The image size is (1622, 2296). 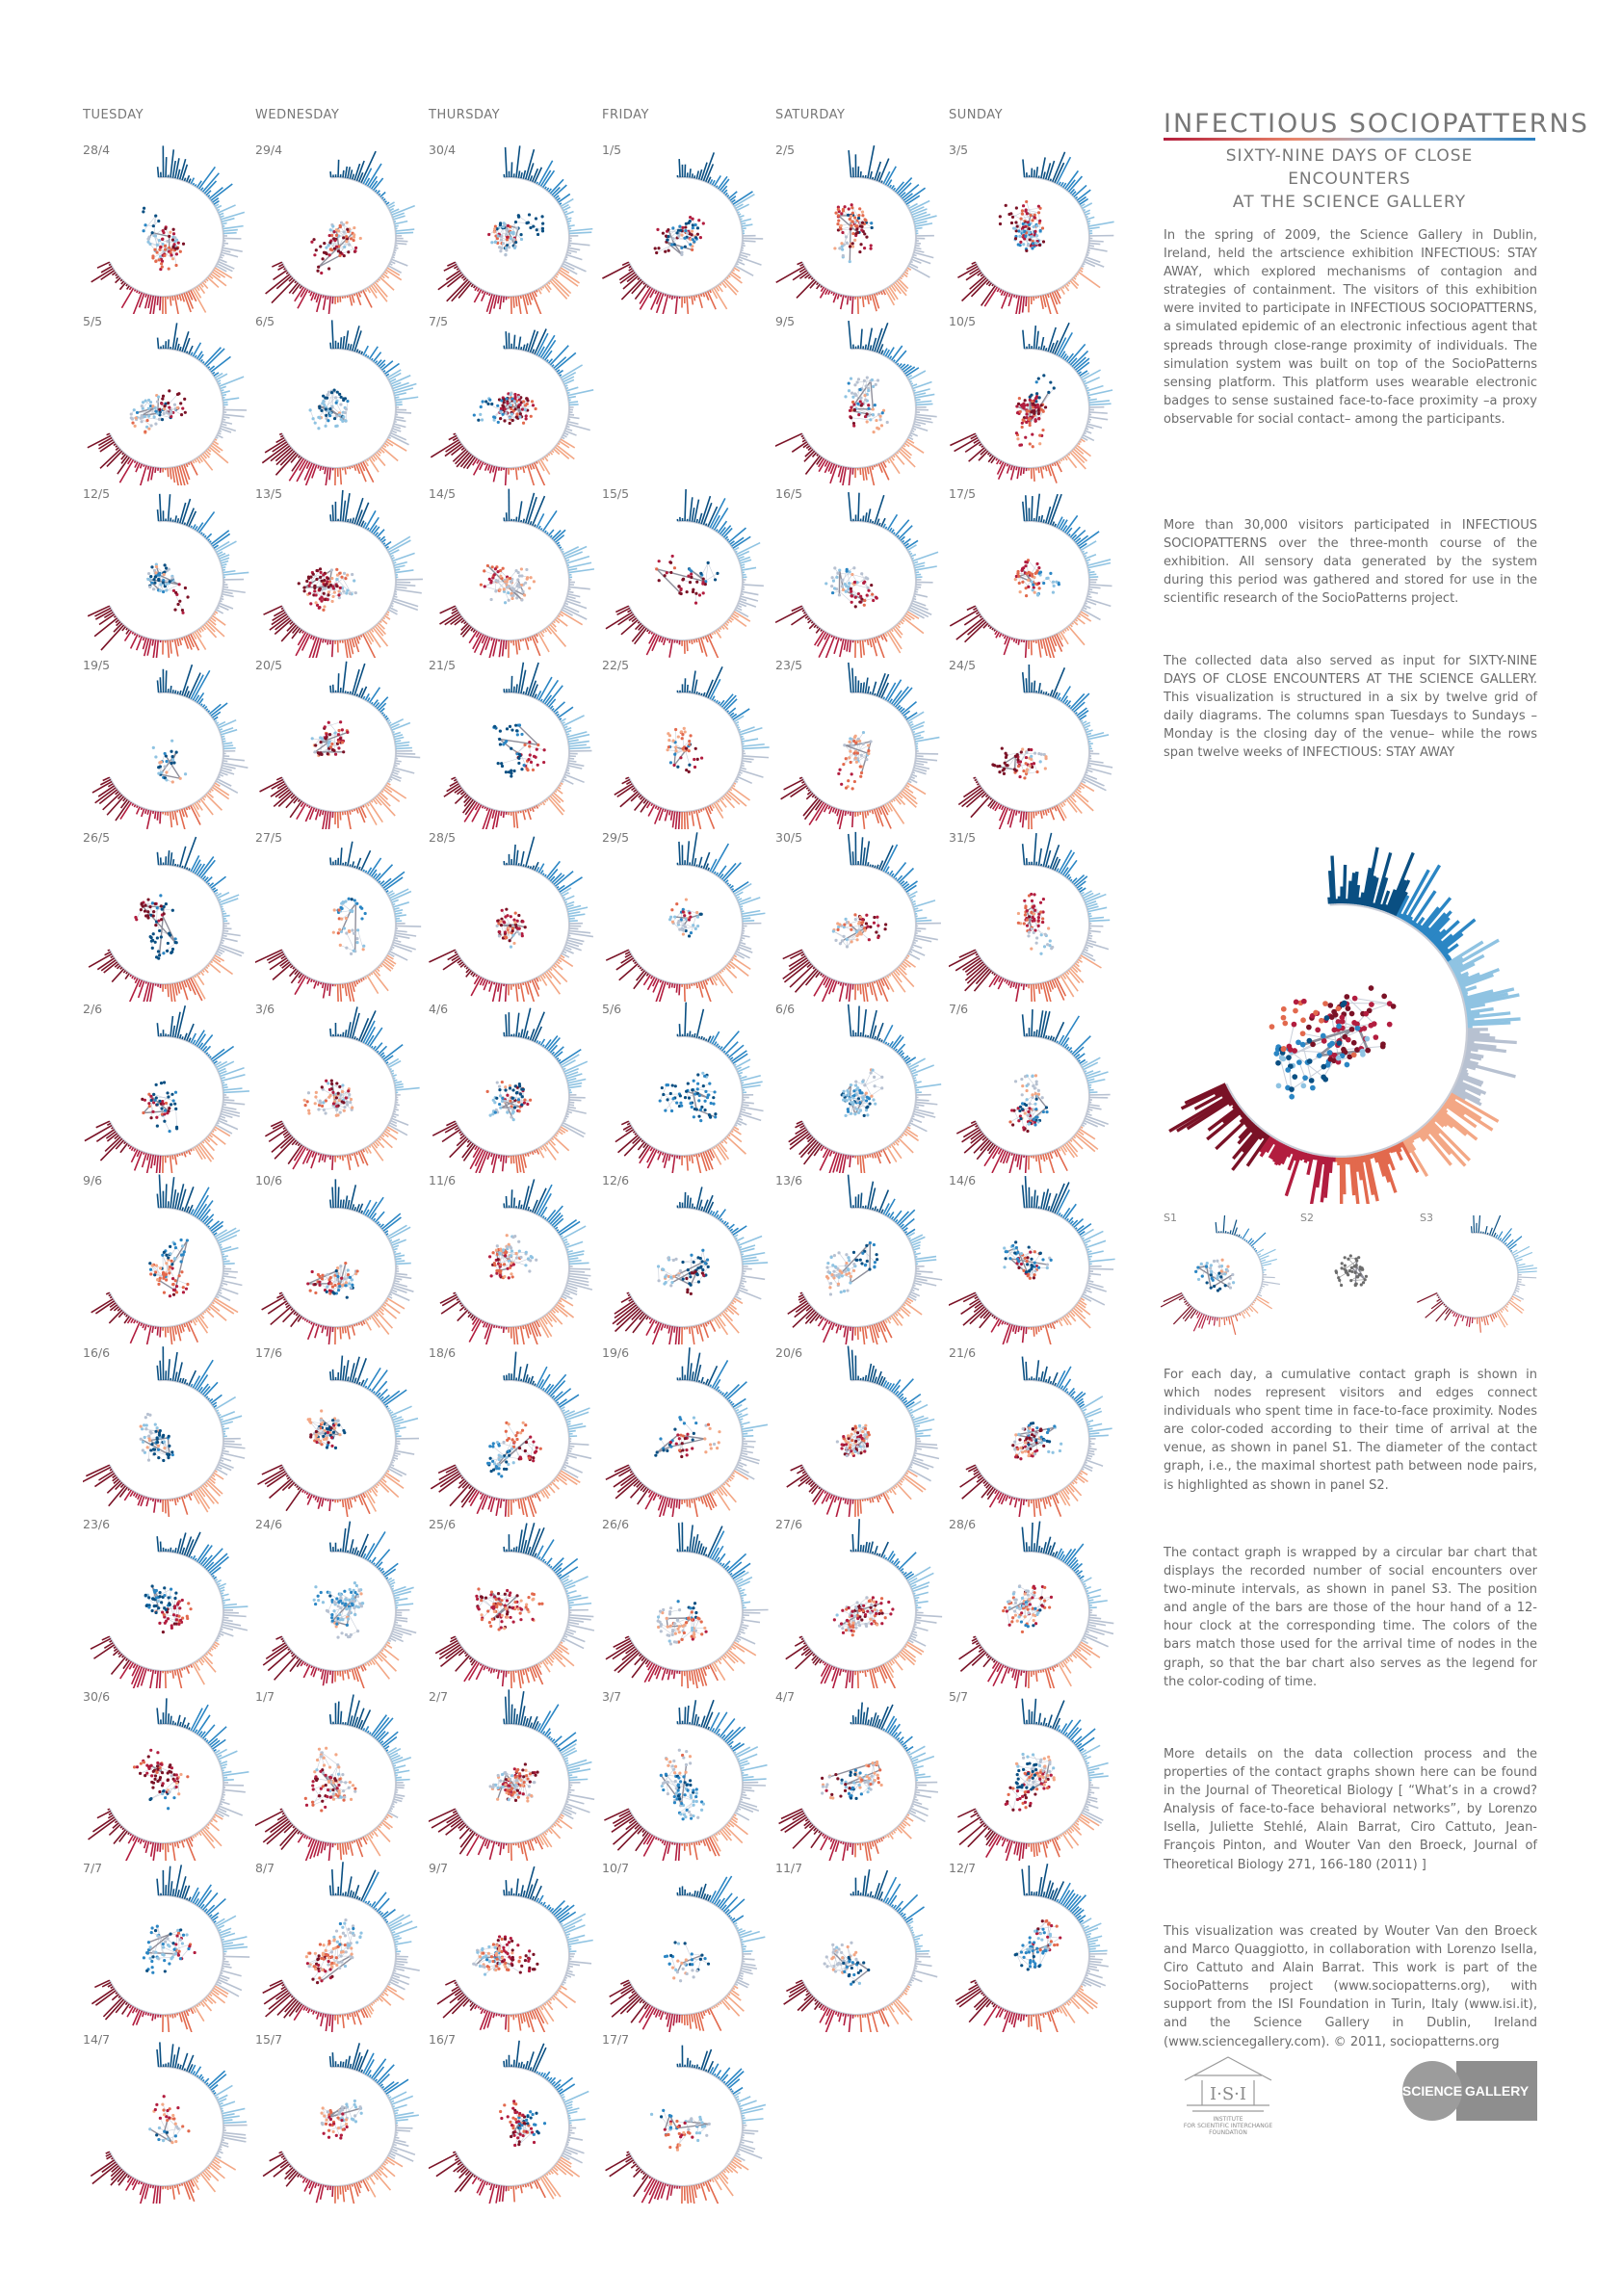 I want to click on day-diagram: 22/5, so click(x=687, y=744).